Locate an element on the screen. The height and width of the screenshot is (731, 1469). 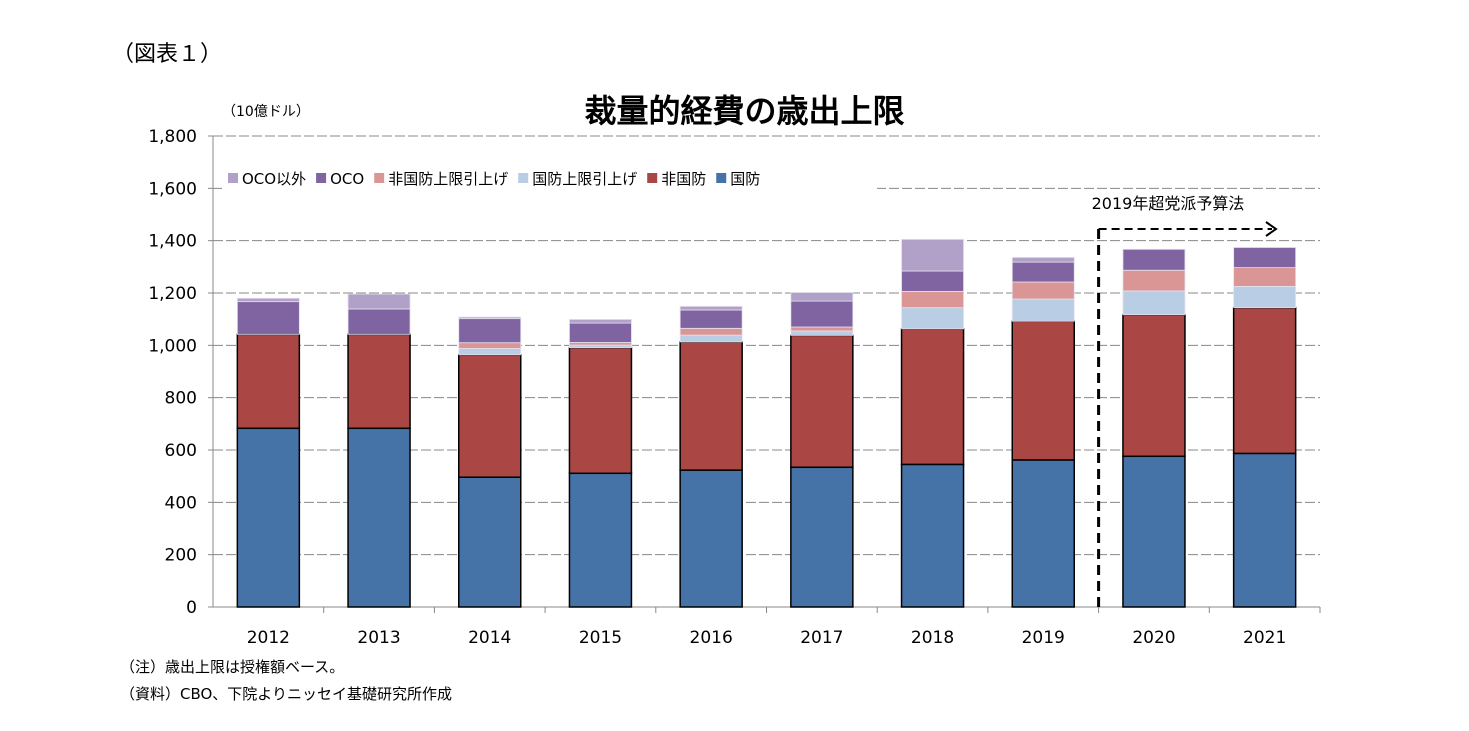
note: （注）歳出上限は授権額ベース。 is located at coordinates (232, 667).